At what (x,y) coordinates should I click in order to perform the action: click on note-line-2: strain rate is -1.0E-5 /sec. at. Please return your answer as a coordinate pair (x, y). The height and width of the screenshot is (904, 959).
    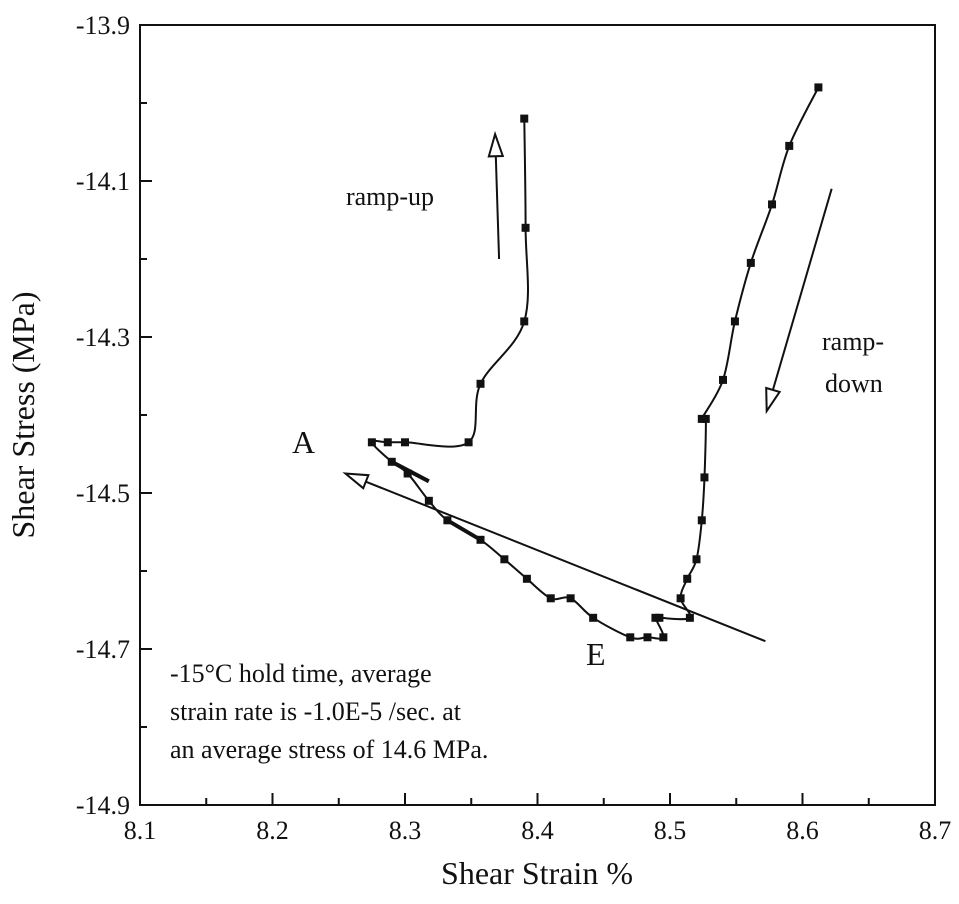
    Looking at the image, I should click on (316, 711).